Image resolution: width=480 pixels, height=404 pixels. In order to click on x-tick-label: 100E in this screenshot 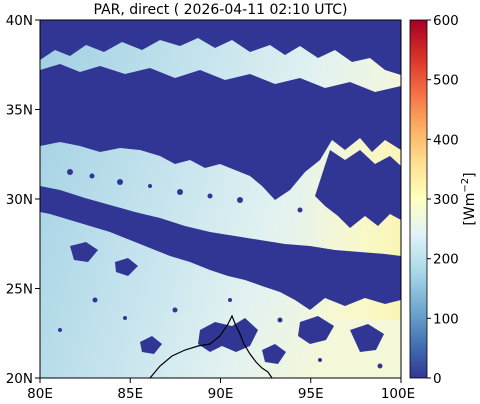, I will do `click(398, 394)`.